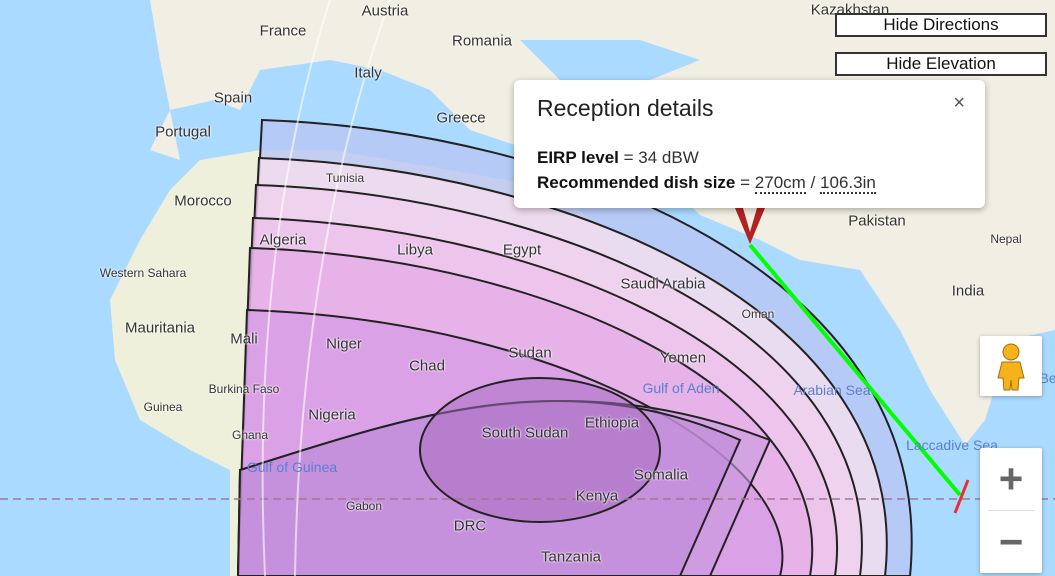  What do you see at coordinates (952, 445) in the screenshot?
I see `sea-label: Laccadive Sea` at bounding box center [952, 445].